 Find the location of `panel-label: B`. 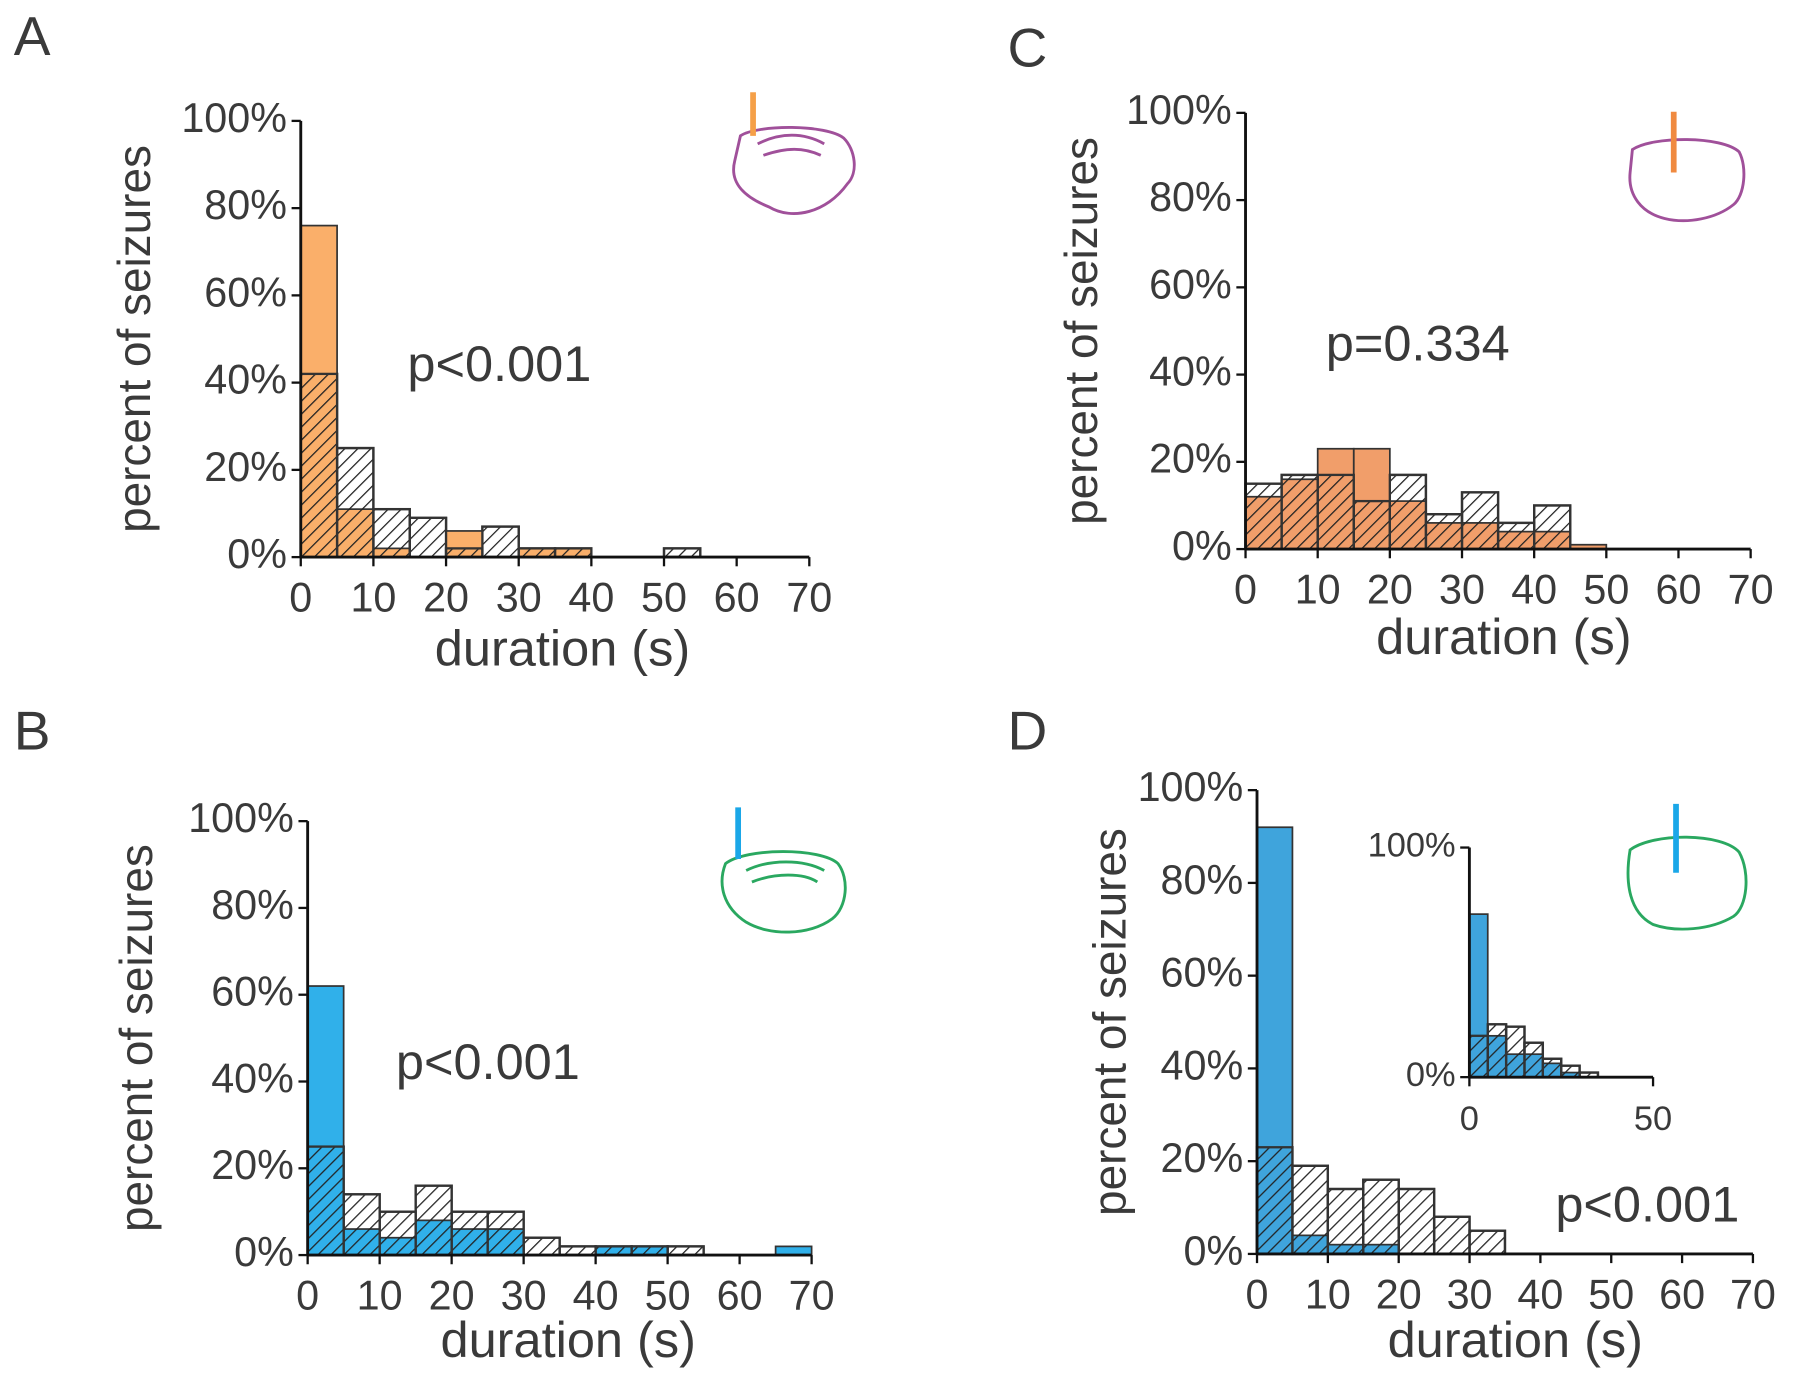

panel-label: B is located at coordinates (32, 731).